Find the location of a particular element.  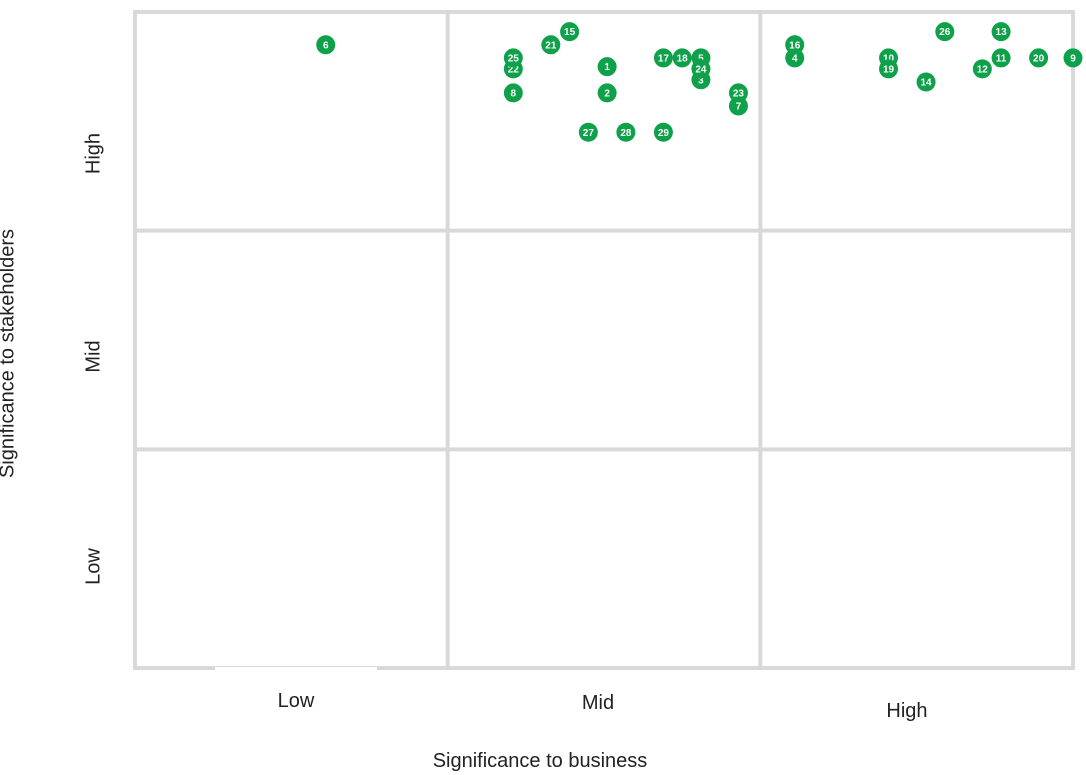

marker-label-26: 26 is located at coordinates (945, 32).